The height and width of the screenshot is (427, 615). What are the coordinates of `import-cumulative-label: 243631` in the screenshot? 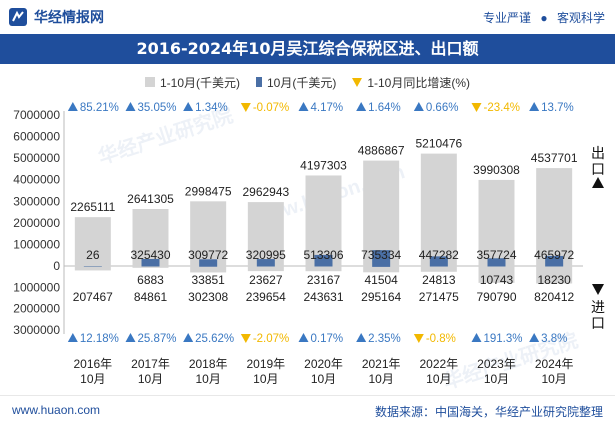 It's located at (323, 297).